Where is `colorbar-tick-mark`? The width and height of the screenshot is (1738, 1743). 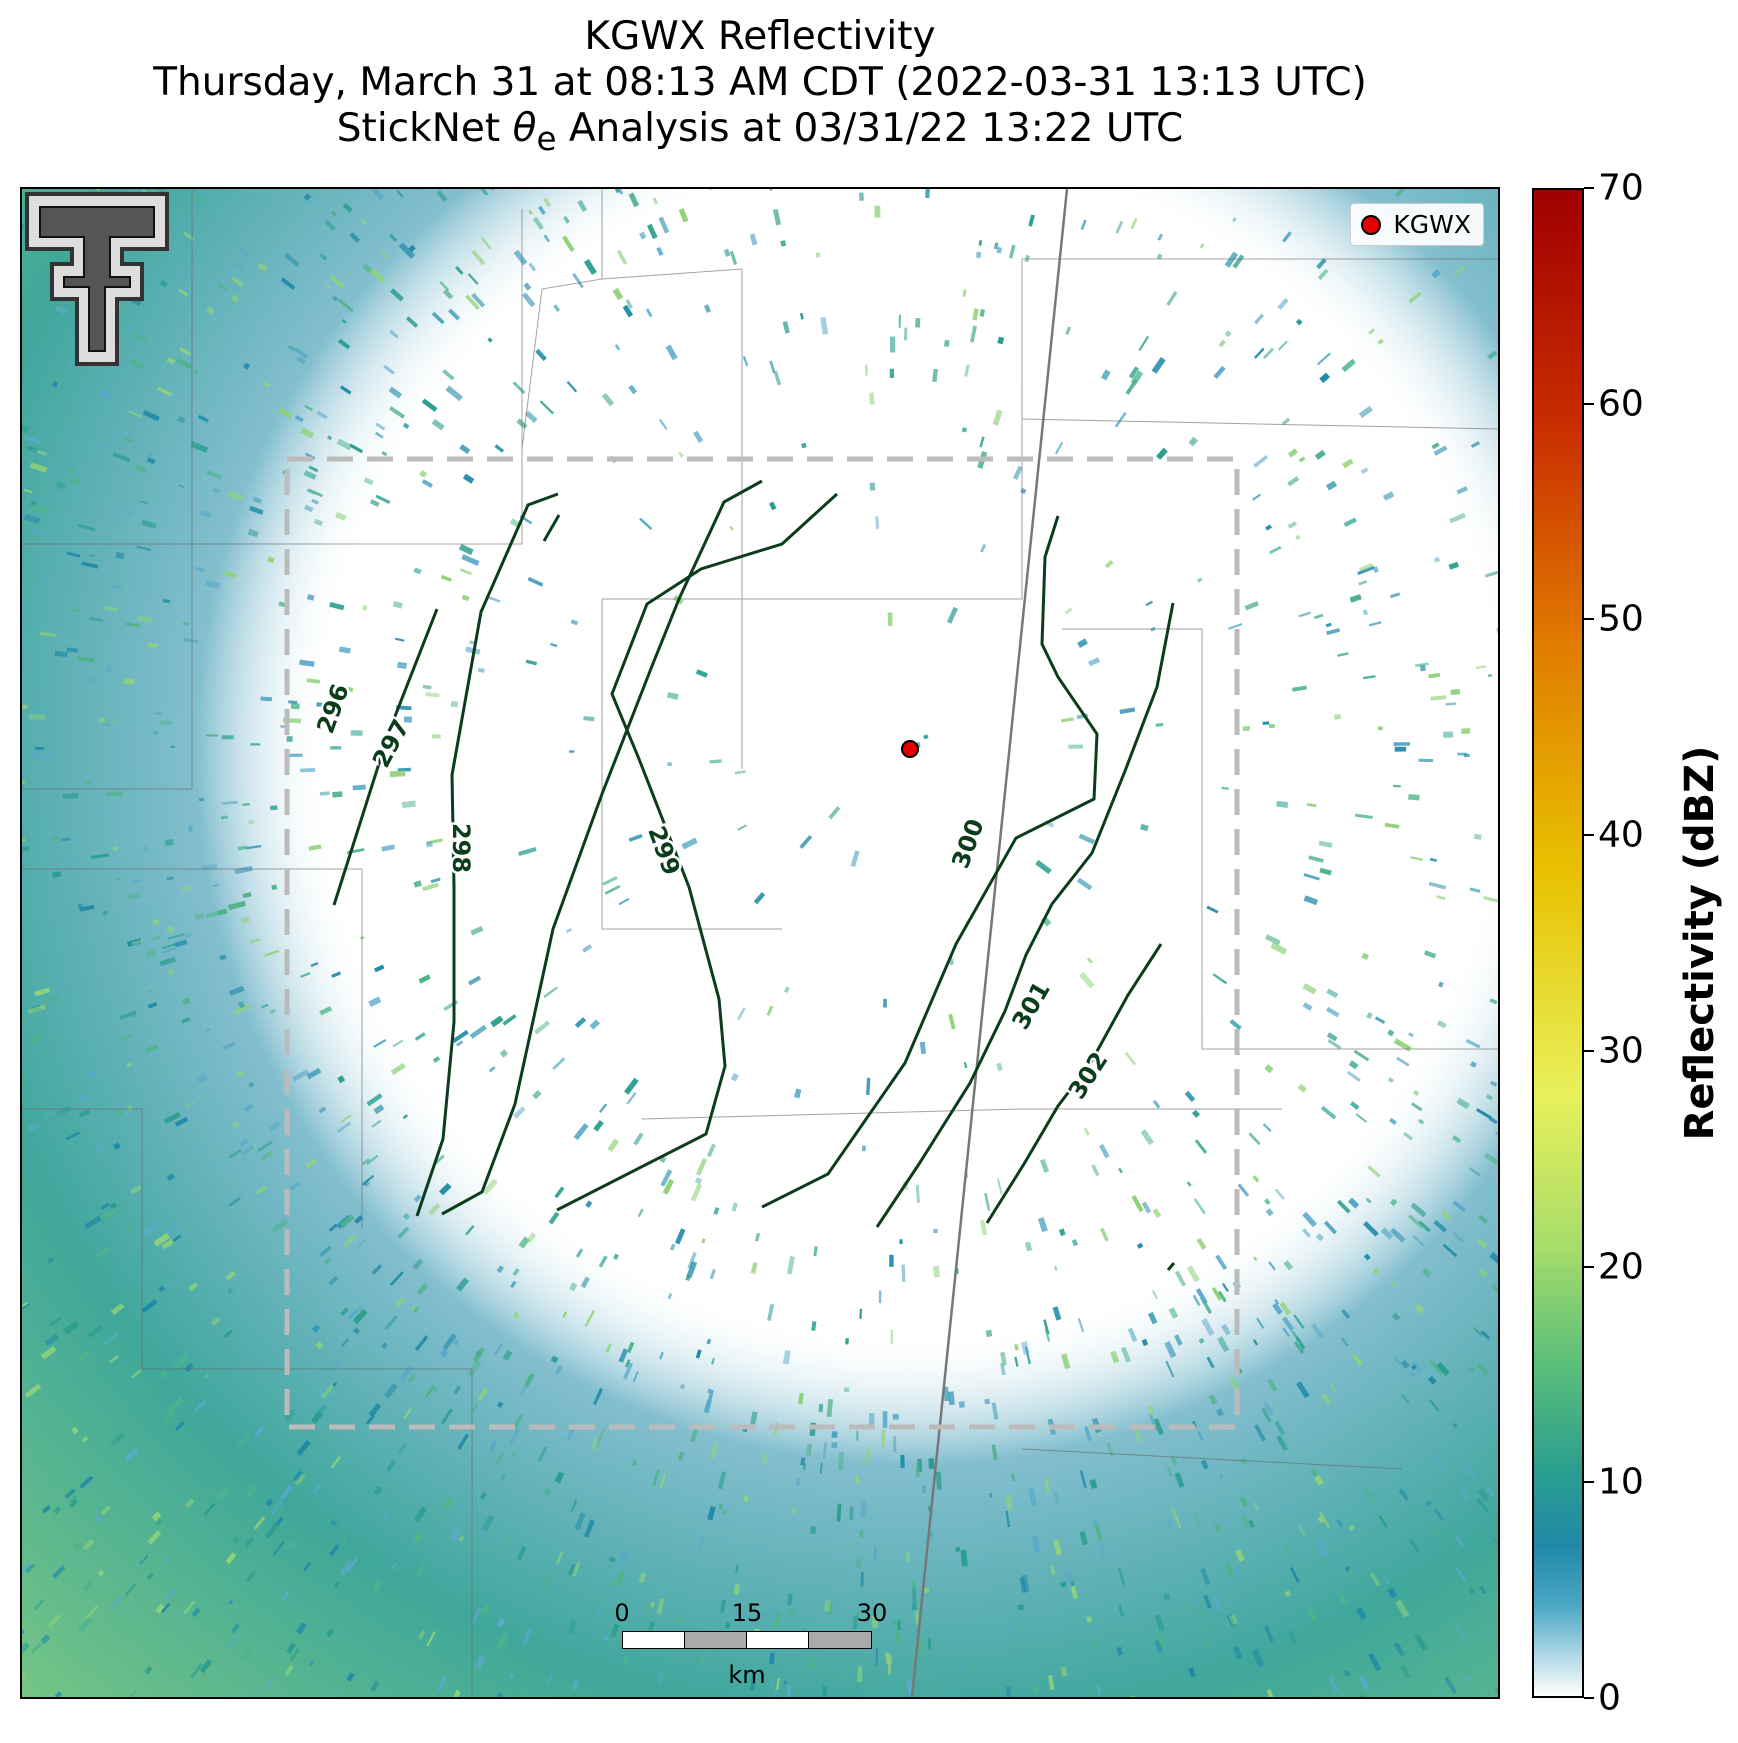 colorbar-tick-mark is located at coordinates (1589, 403).